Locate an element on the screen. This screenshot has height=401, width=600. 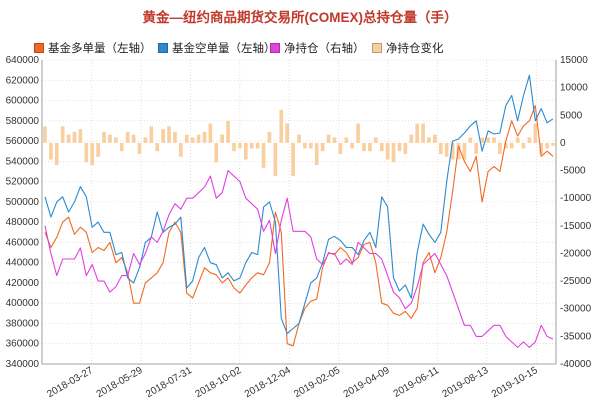
x-tick-label: 2019-04-09 is located at coordinates (367, 382).